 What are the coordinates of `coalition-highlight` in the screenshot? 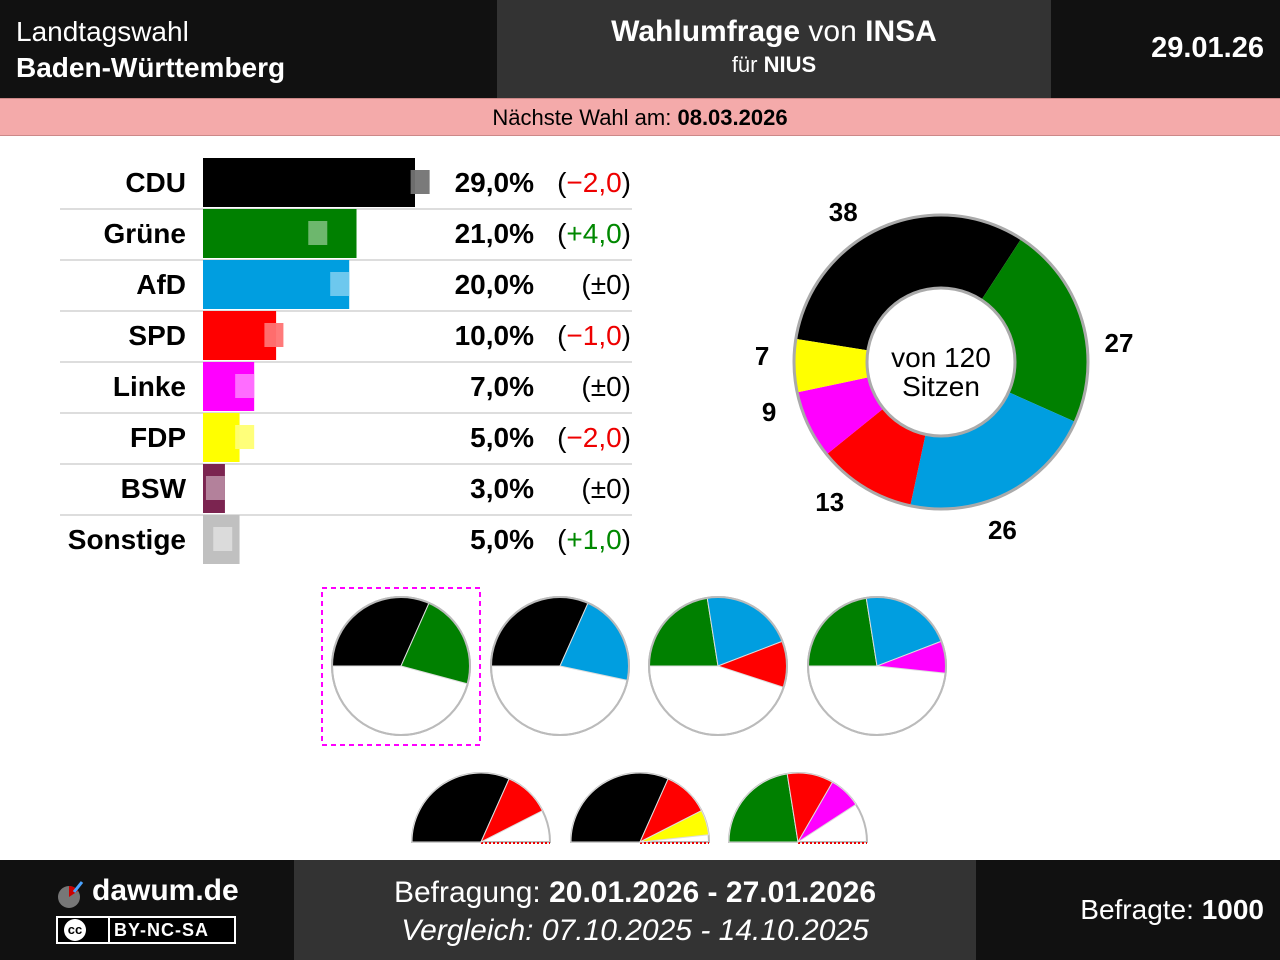 It's located at (401, 666).